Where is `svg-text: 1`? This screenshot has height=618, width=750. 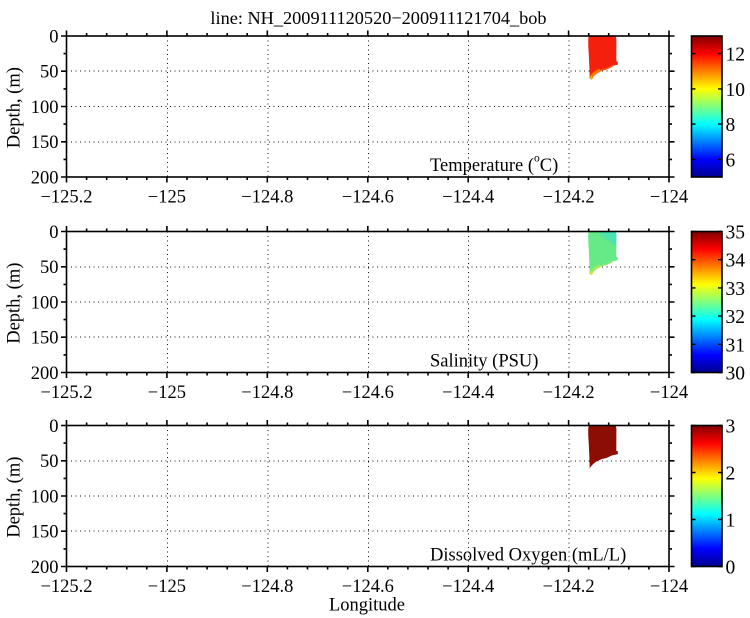 svg-text: 1 is located at coordinates (731, 521).